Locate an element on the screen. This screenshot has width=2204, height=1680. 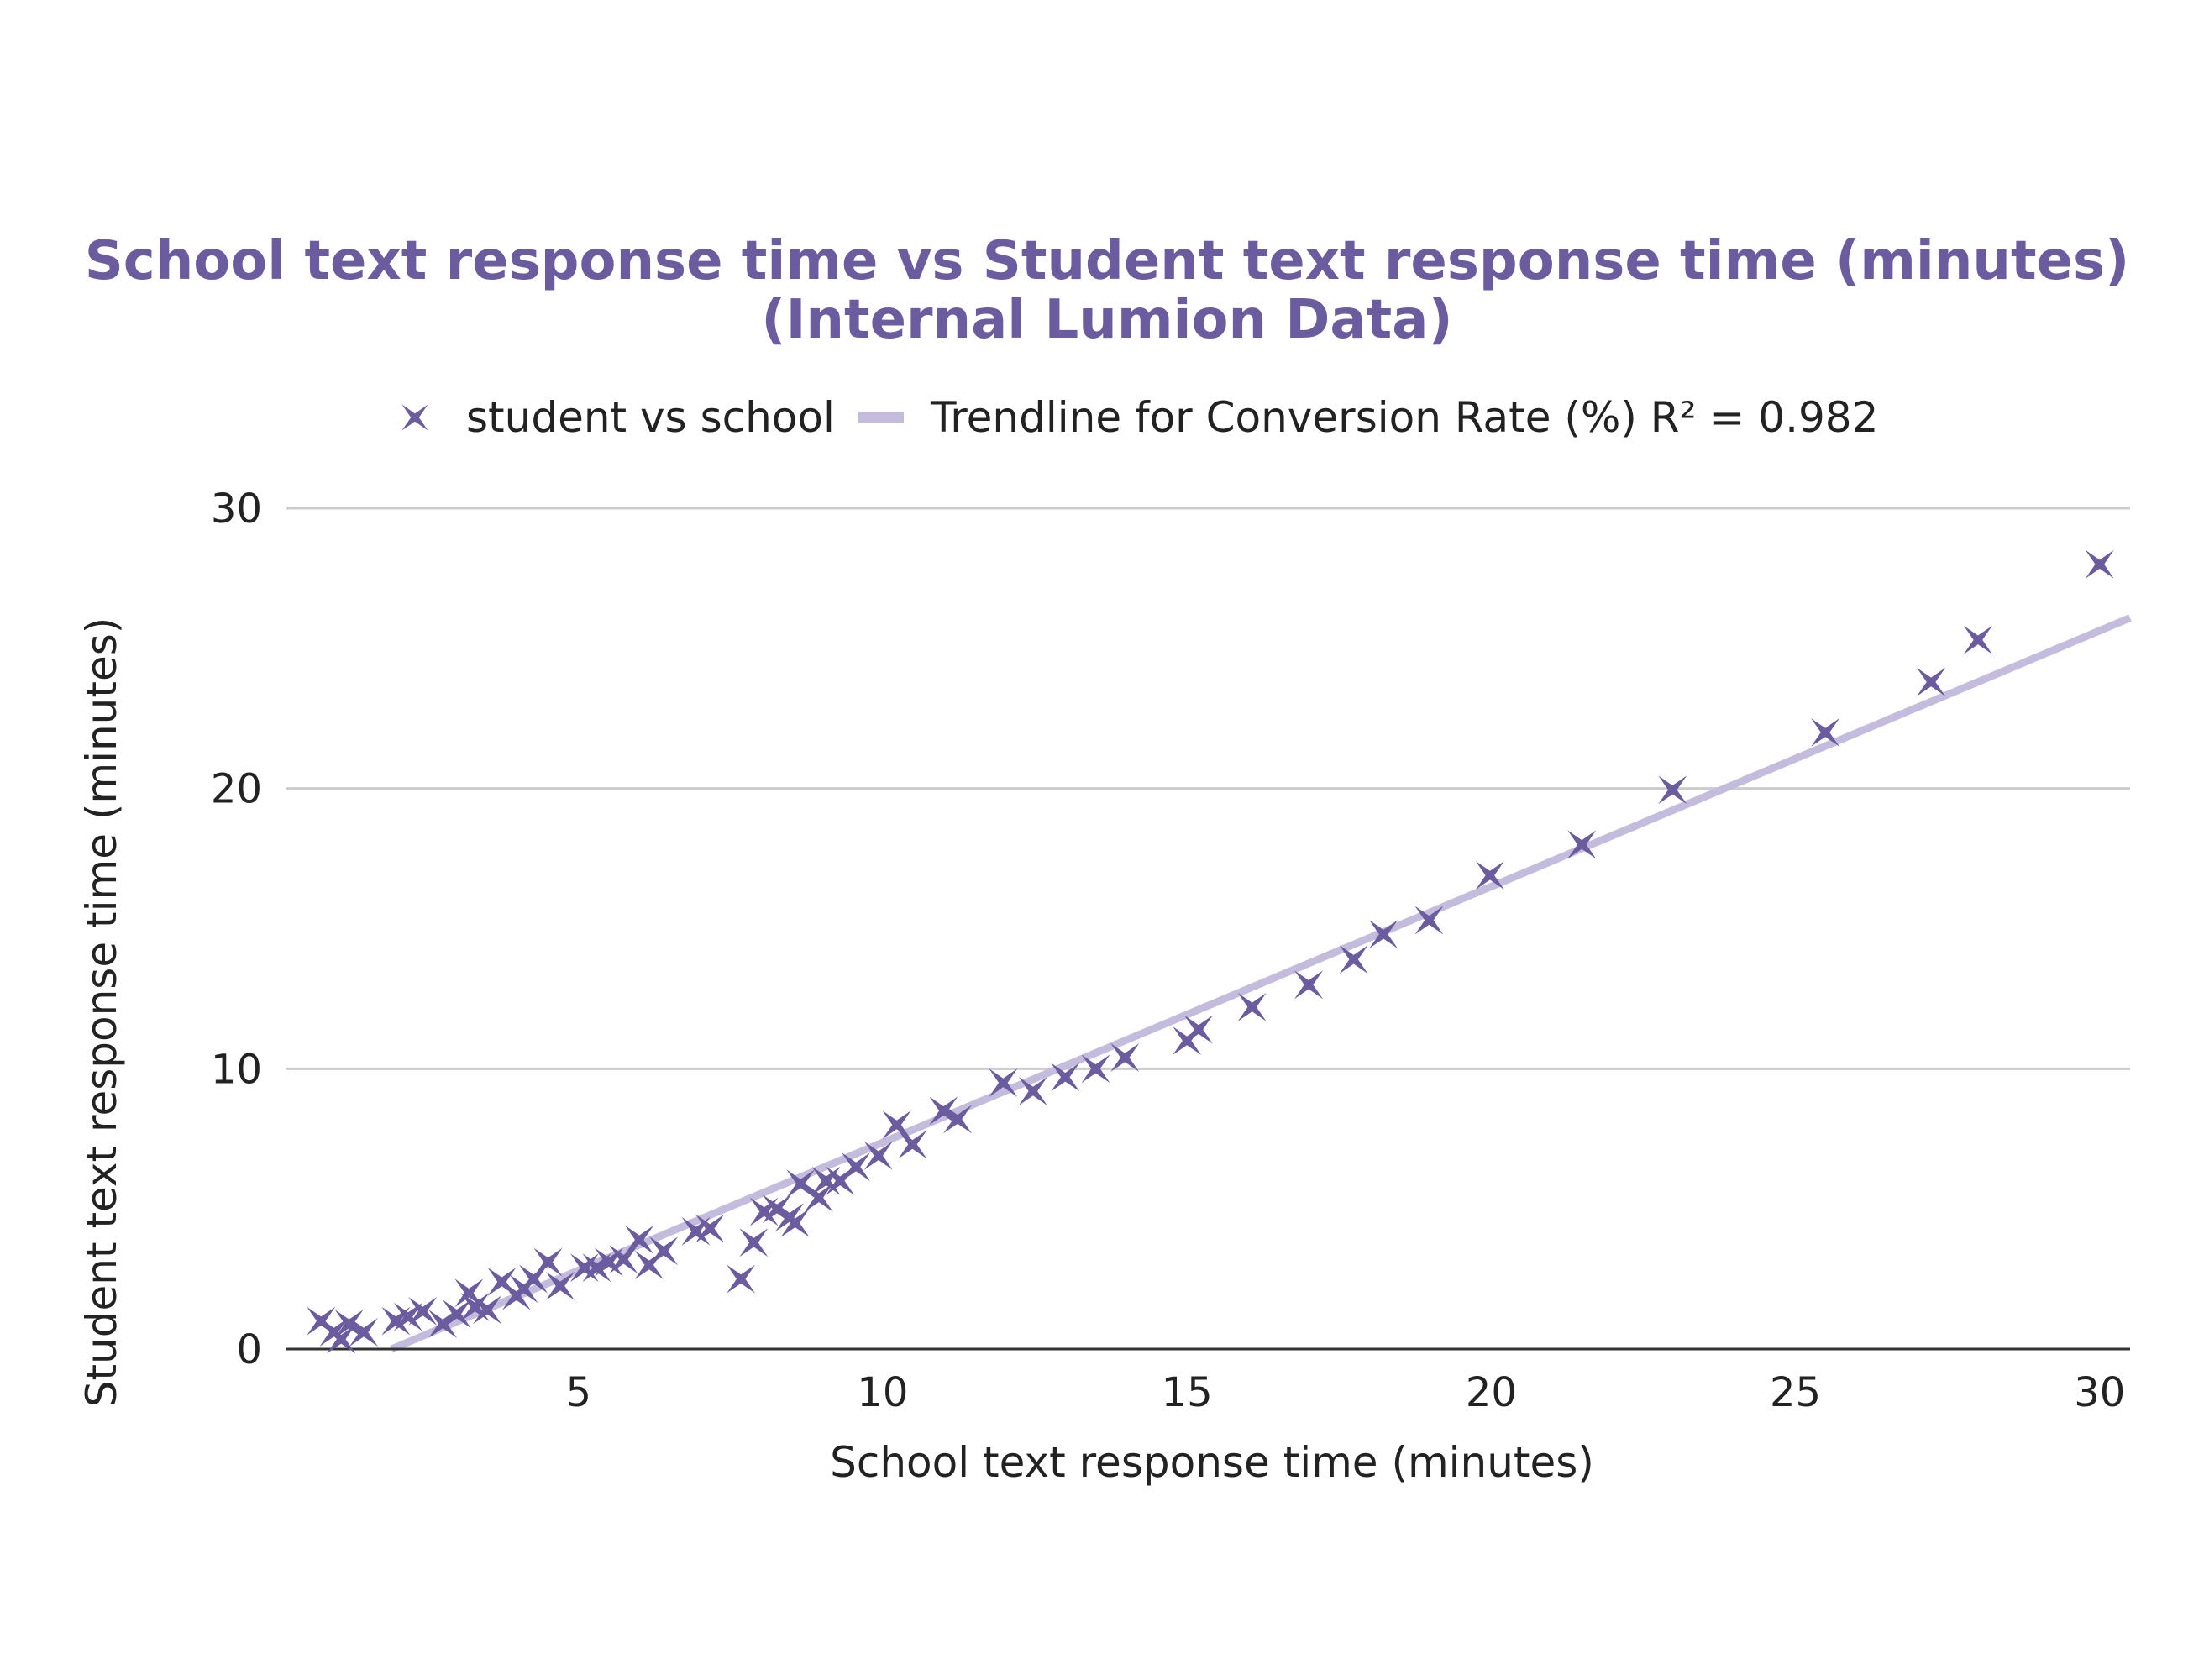
y-tick-label: 10 is located at coordinates (236, 1069).